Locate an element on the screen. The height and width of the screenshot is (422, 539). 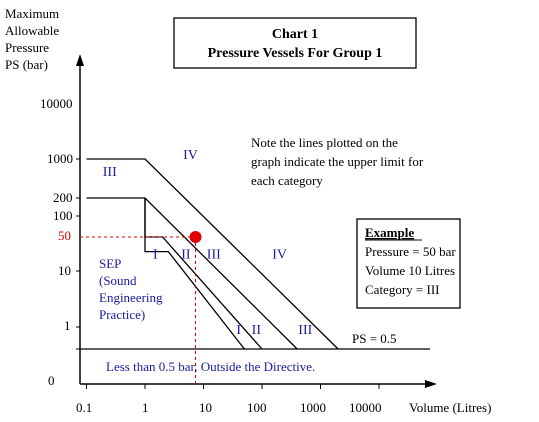
title-box-frame is located at coordinates (295, 43).